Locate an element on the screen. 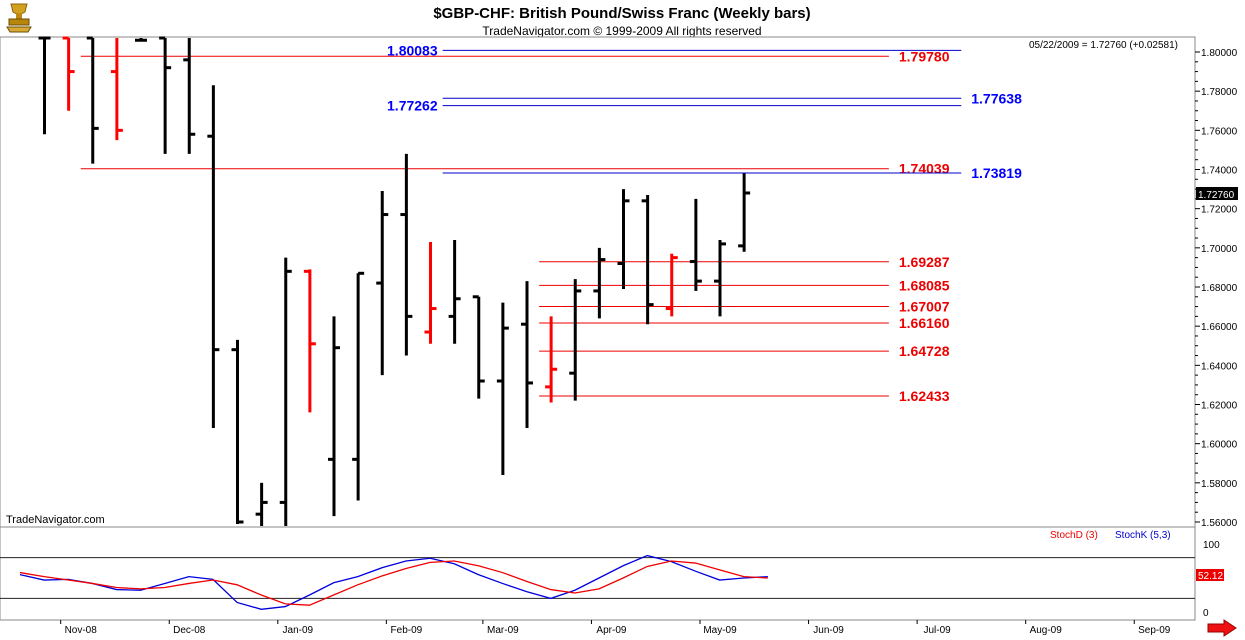 This screenshot has height=640, width=1245. current-price-box is located at coordinates (1217, 193).